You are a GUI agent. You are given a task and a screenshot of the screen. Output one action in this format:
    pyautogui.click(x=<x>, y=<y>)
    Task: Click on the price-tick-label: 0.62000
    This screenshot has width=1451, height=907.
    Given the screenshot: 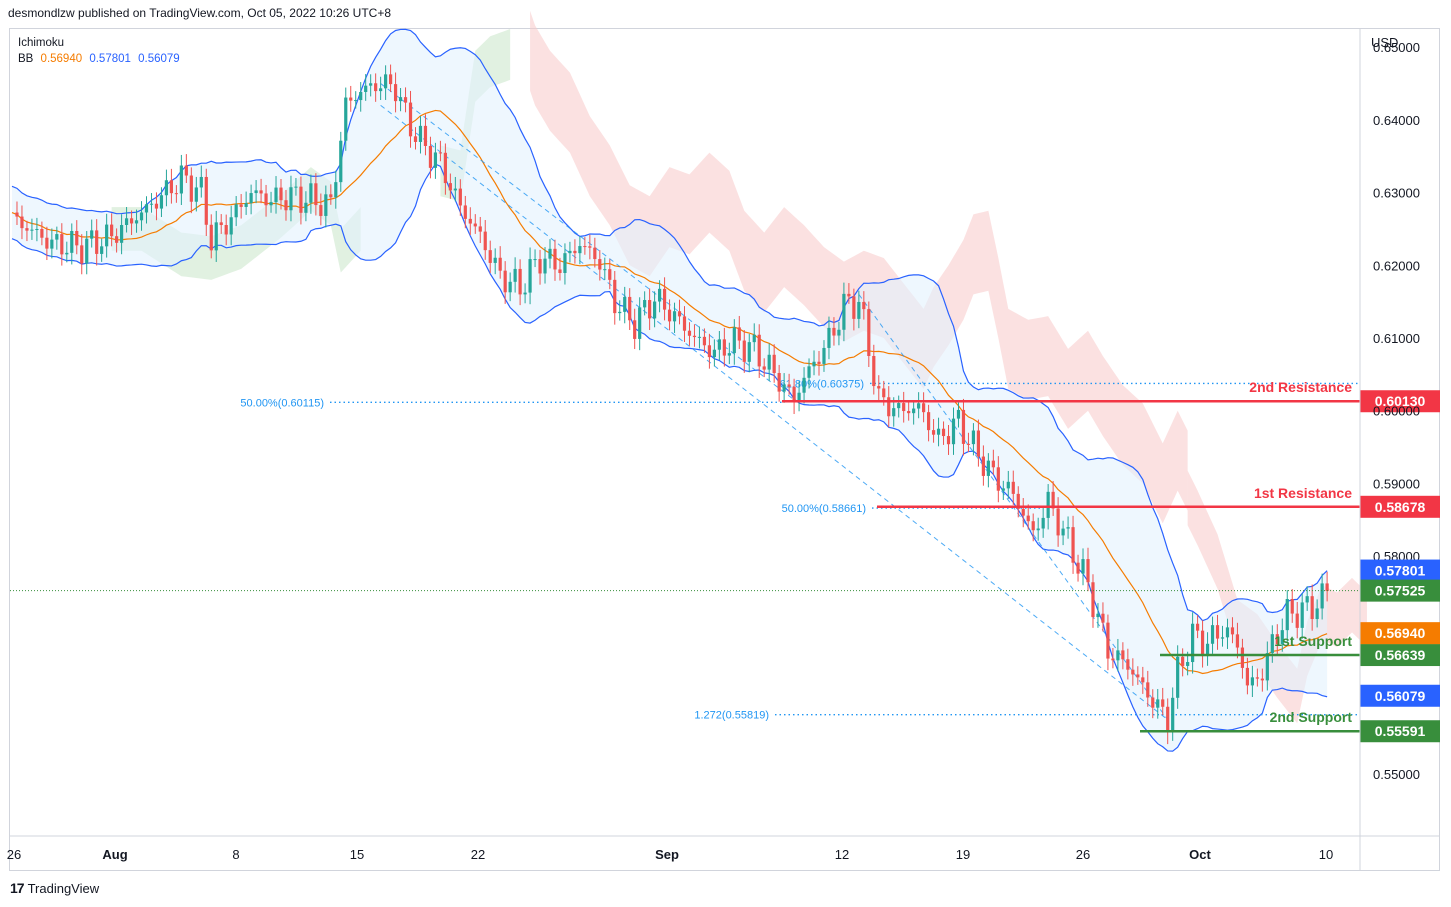 What is the action you would take?
    pyautogui.click(x=1396, y=265)
    